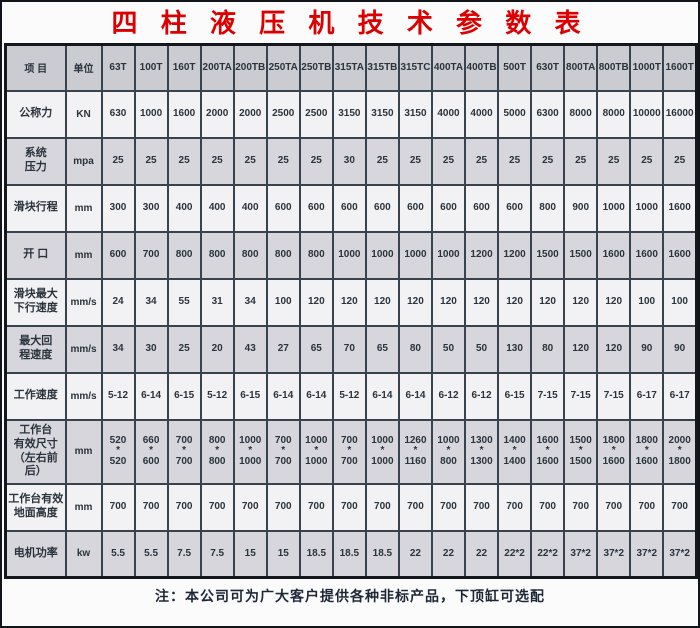 This screenshot has width=700, height=628. Describe the element at coordinates (35, 554) in the screenshot. I see `row-label: 电机功率` at that location.